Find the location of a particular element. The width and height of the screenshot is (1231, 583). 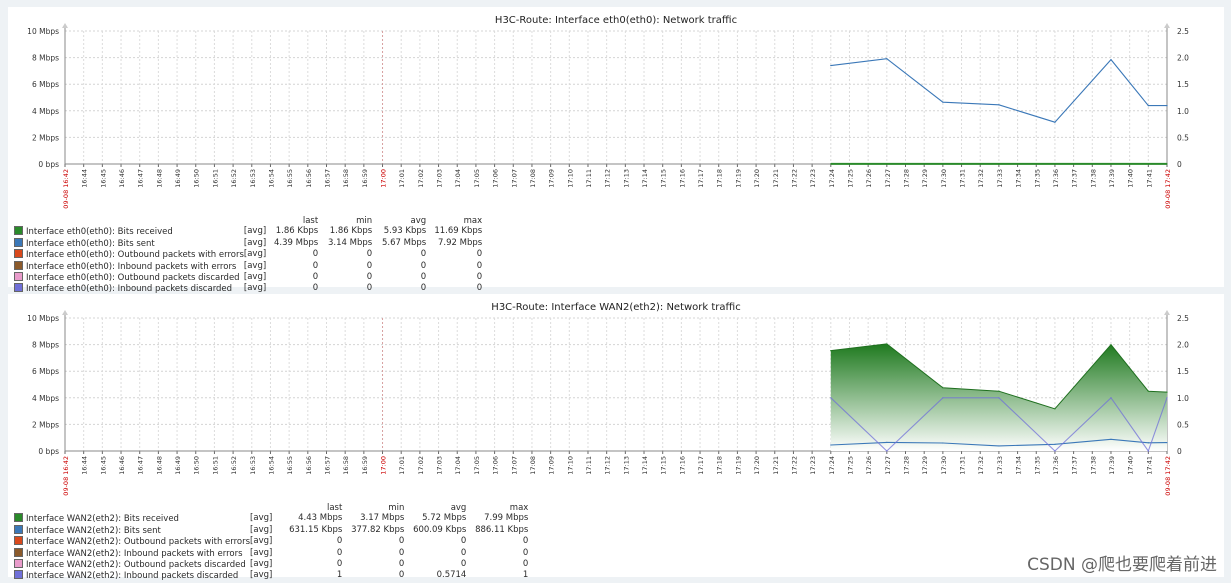

legend-header-last: last is located at coordinates (310, 221).